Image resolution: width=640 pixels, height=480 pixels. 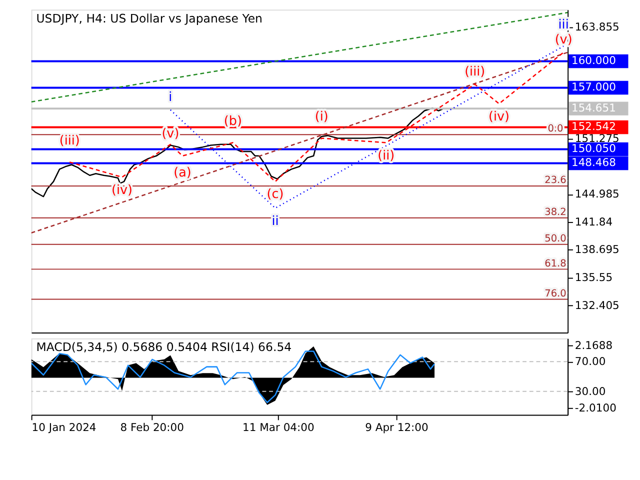 I want to click on data-label: (b), so click(x=233, y=120).